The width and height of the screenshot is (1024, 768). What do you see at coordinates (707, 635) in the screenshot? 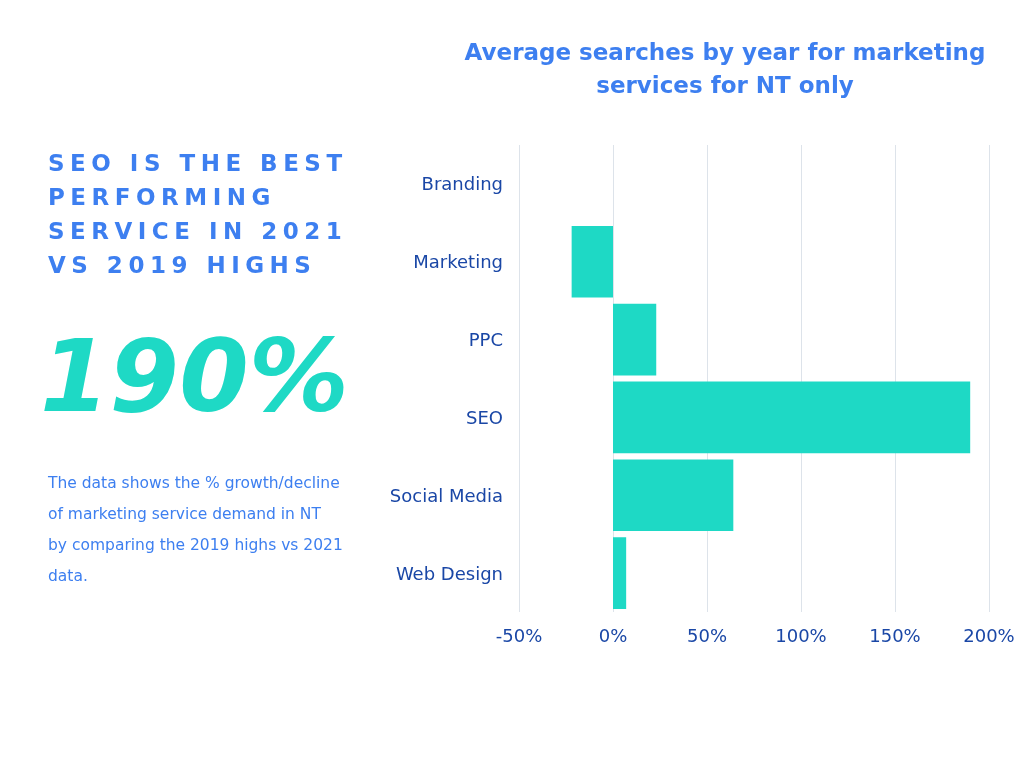
I see `x-tick-label: 50%` at bounding box center [707, 635].